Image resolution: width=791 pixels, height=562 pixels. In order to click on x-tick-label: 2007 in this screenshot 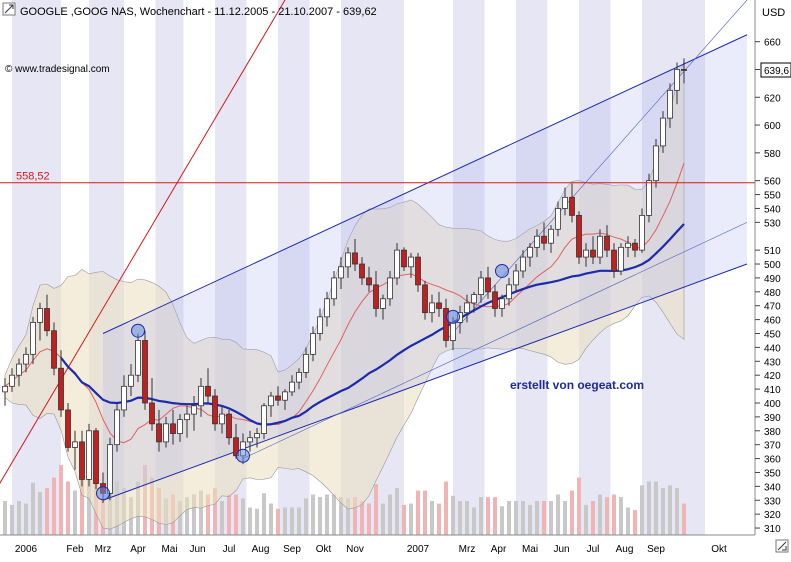, I will do `click(418, 549)`.